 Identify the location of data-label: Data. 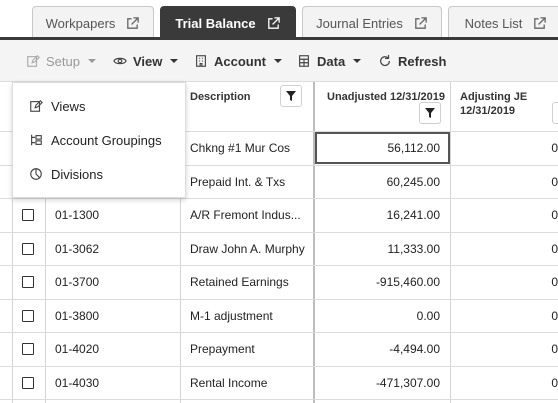
(331, 61).